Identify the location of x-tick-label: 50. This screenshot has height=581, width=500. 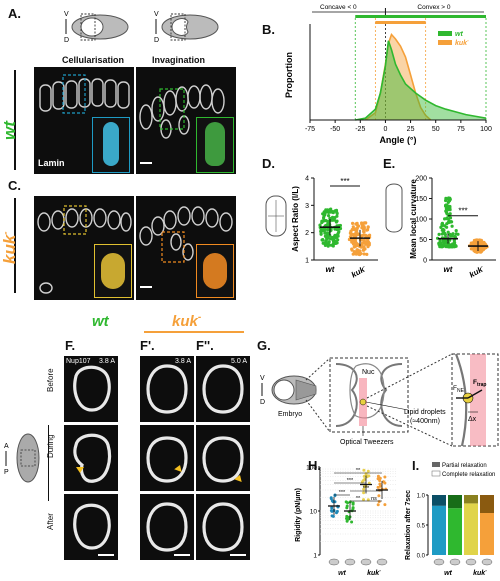
(436, 129).